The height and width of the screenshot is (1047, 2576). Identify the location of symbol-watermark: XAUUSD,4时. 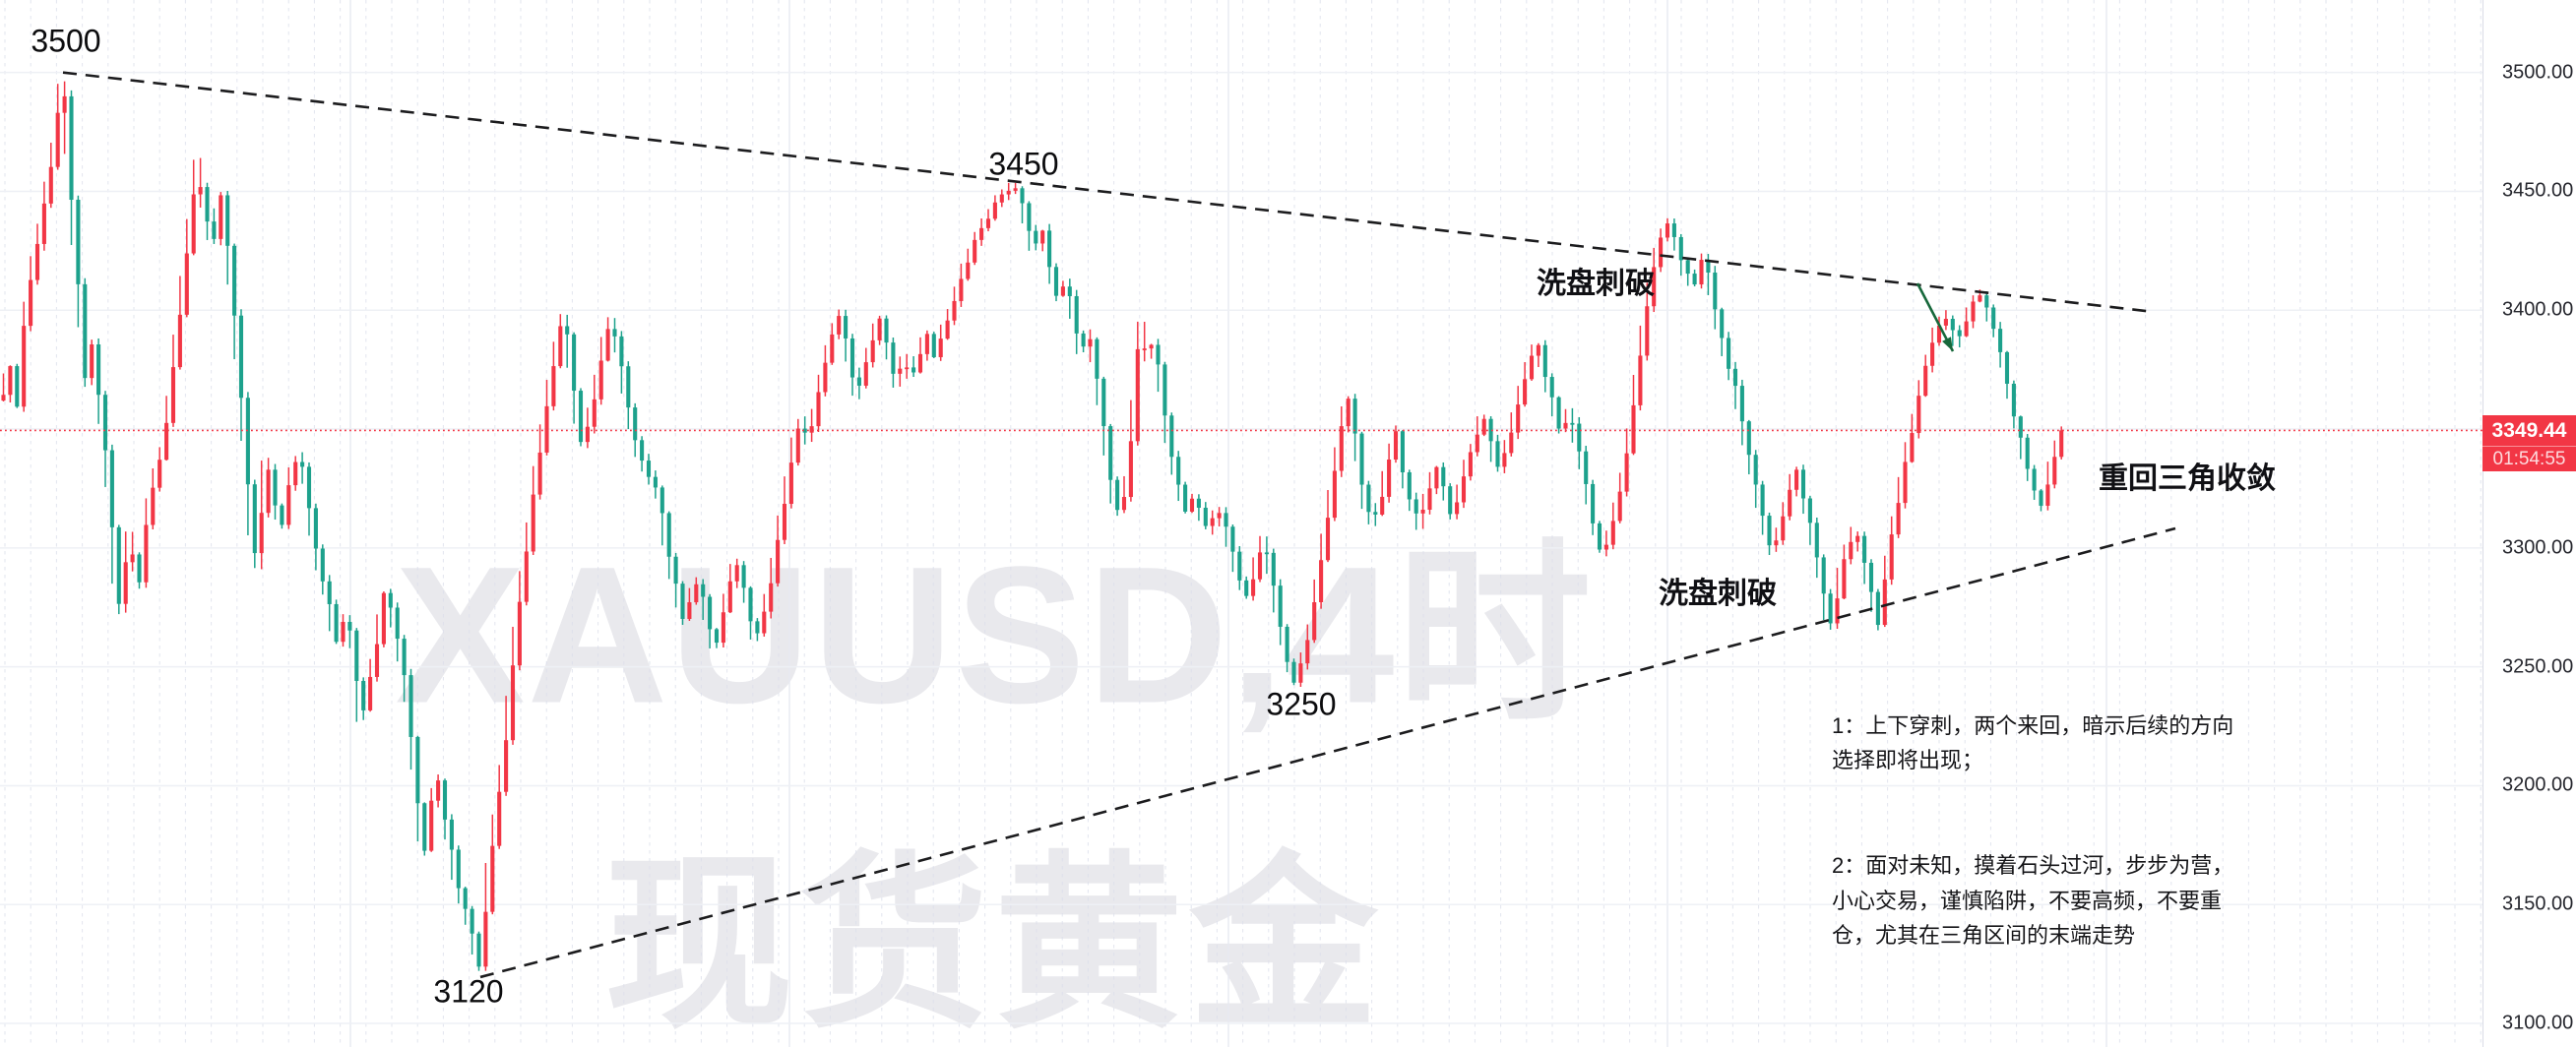
(994, 634).